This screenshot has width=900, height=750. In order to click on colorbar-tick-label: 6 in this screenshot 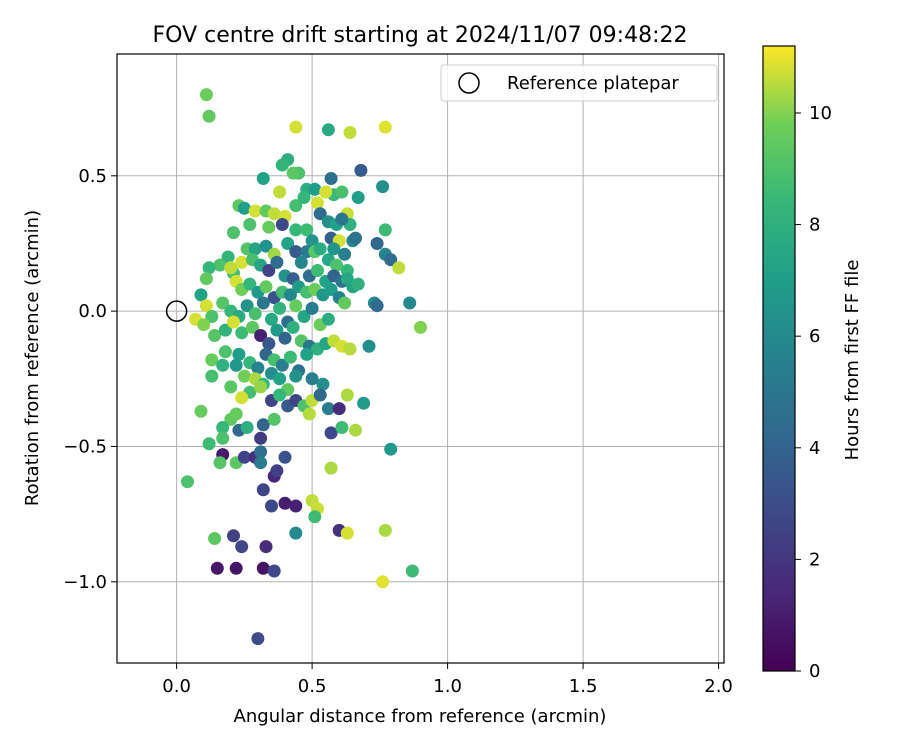, I will do `click(814, 336)`.